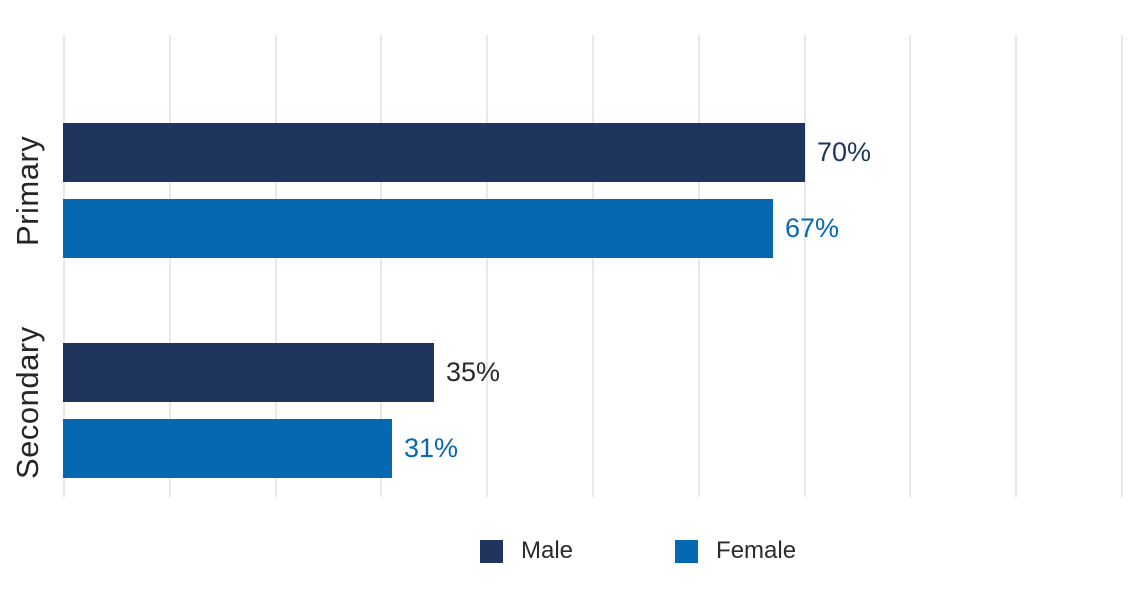 Image resolution: width=1143 pixels, height=589 pixels. I want to click on legend-label-male: Male, so click(547, 550).